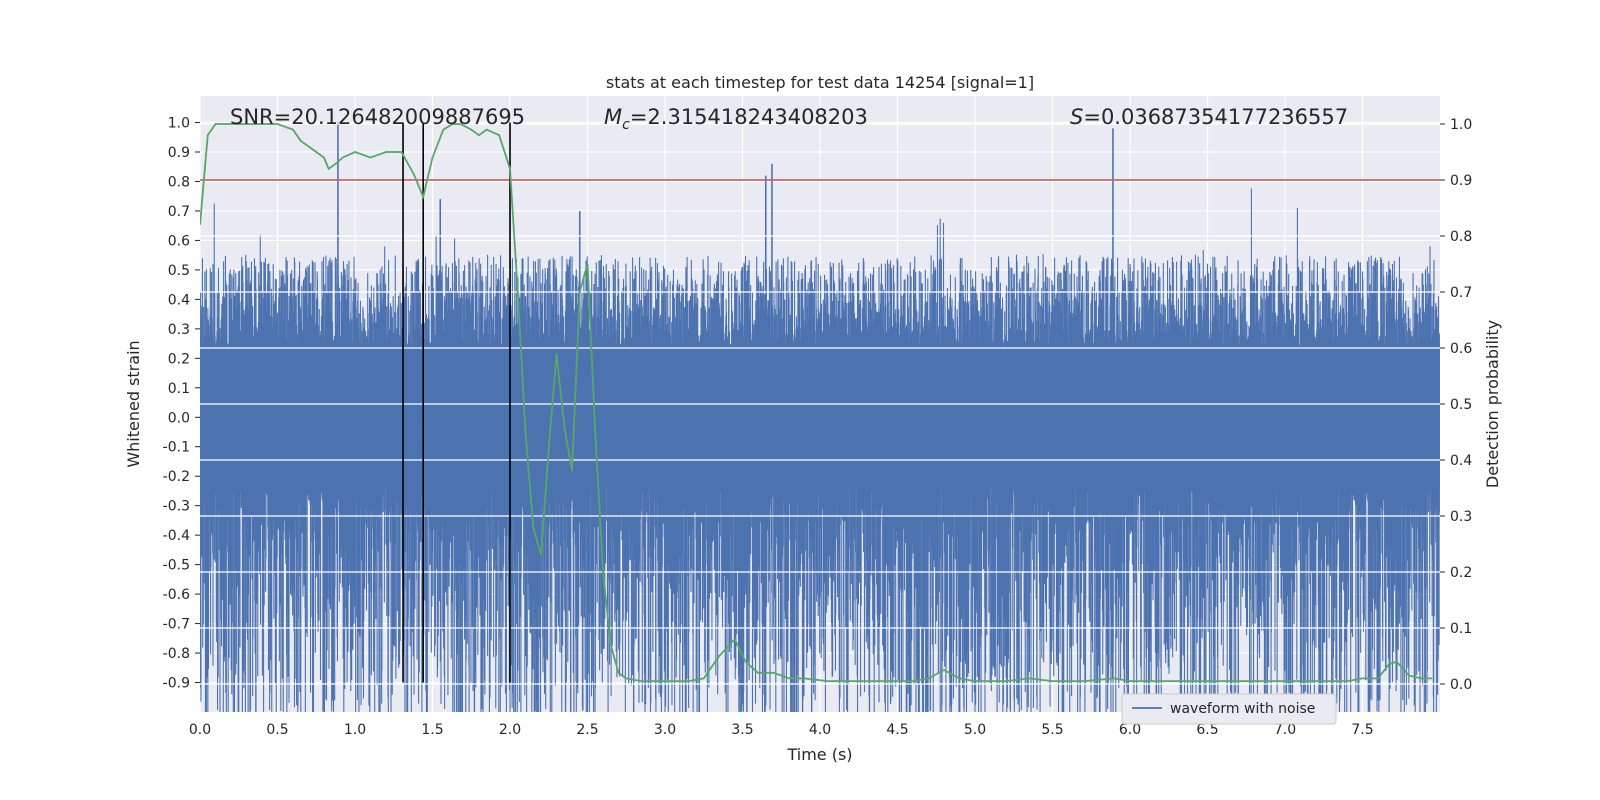 This screenshot has height=800, width=1600. Describe the element at coordinates (587, 730) in the screenshot. I see `x-tick-label: 2.5` at that location.